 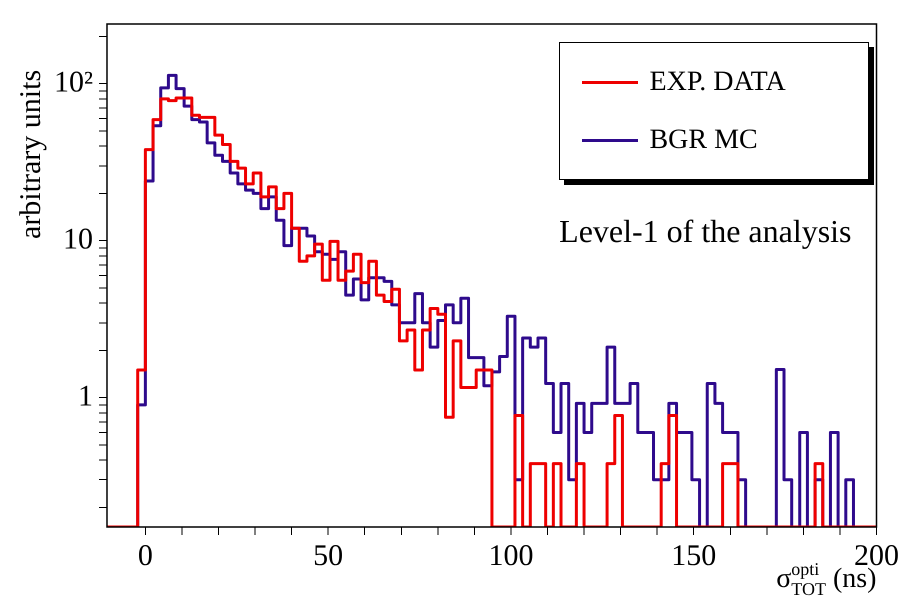 I want to click on legend-label: BGR MC, so click(x=704, y=140).